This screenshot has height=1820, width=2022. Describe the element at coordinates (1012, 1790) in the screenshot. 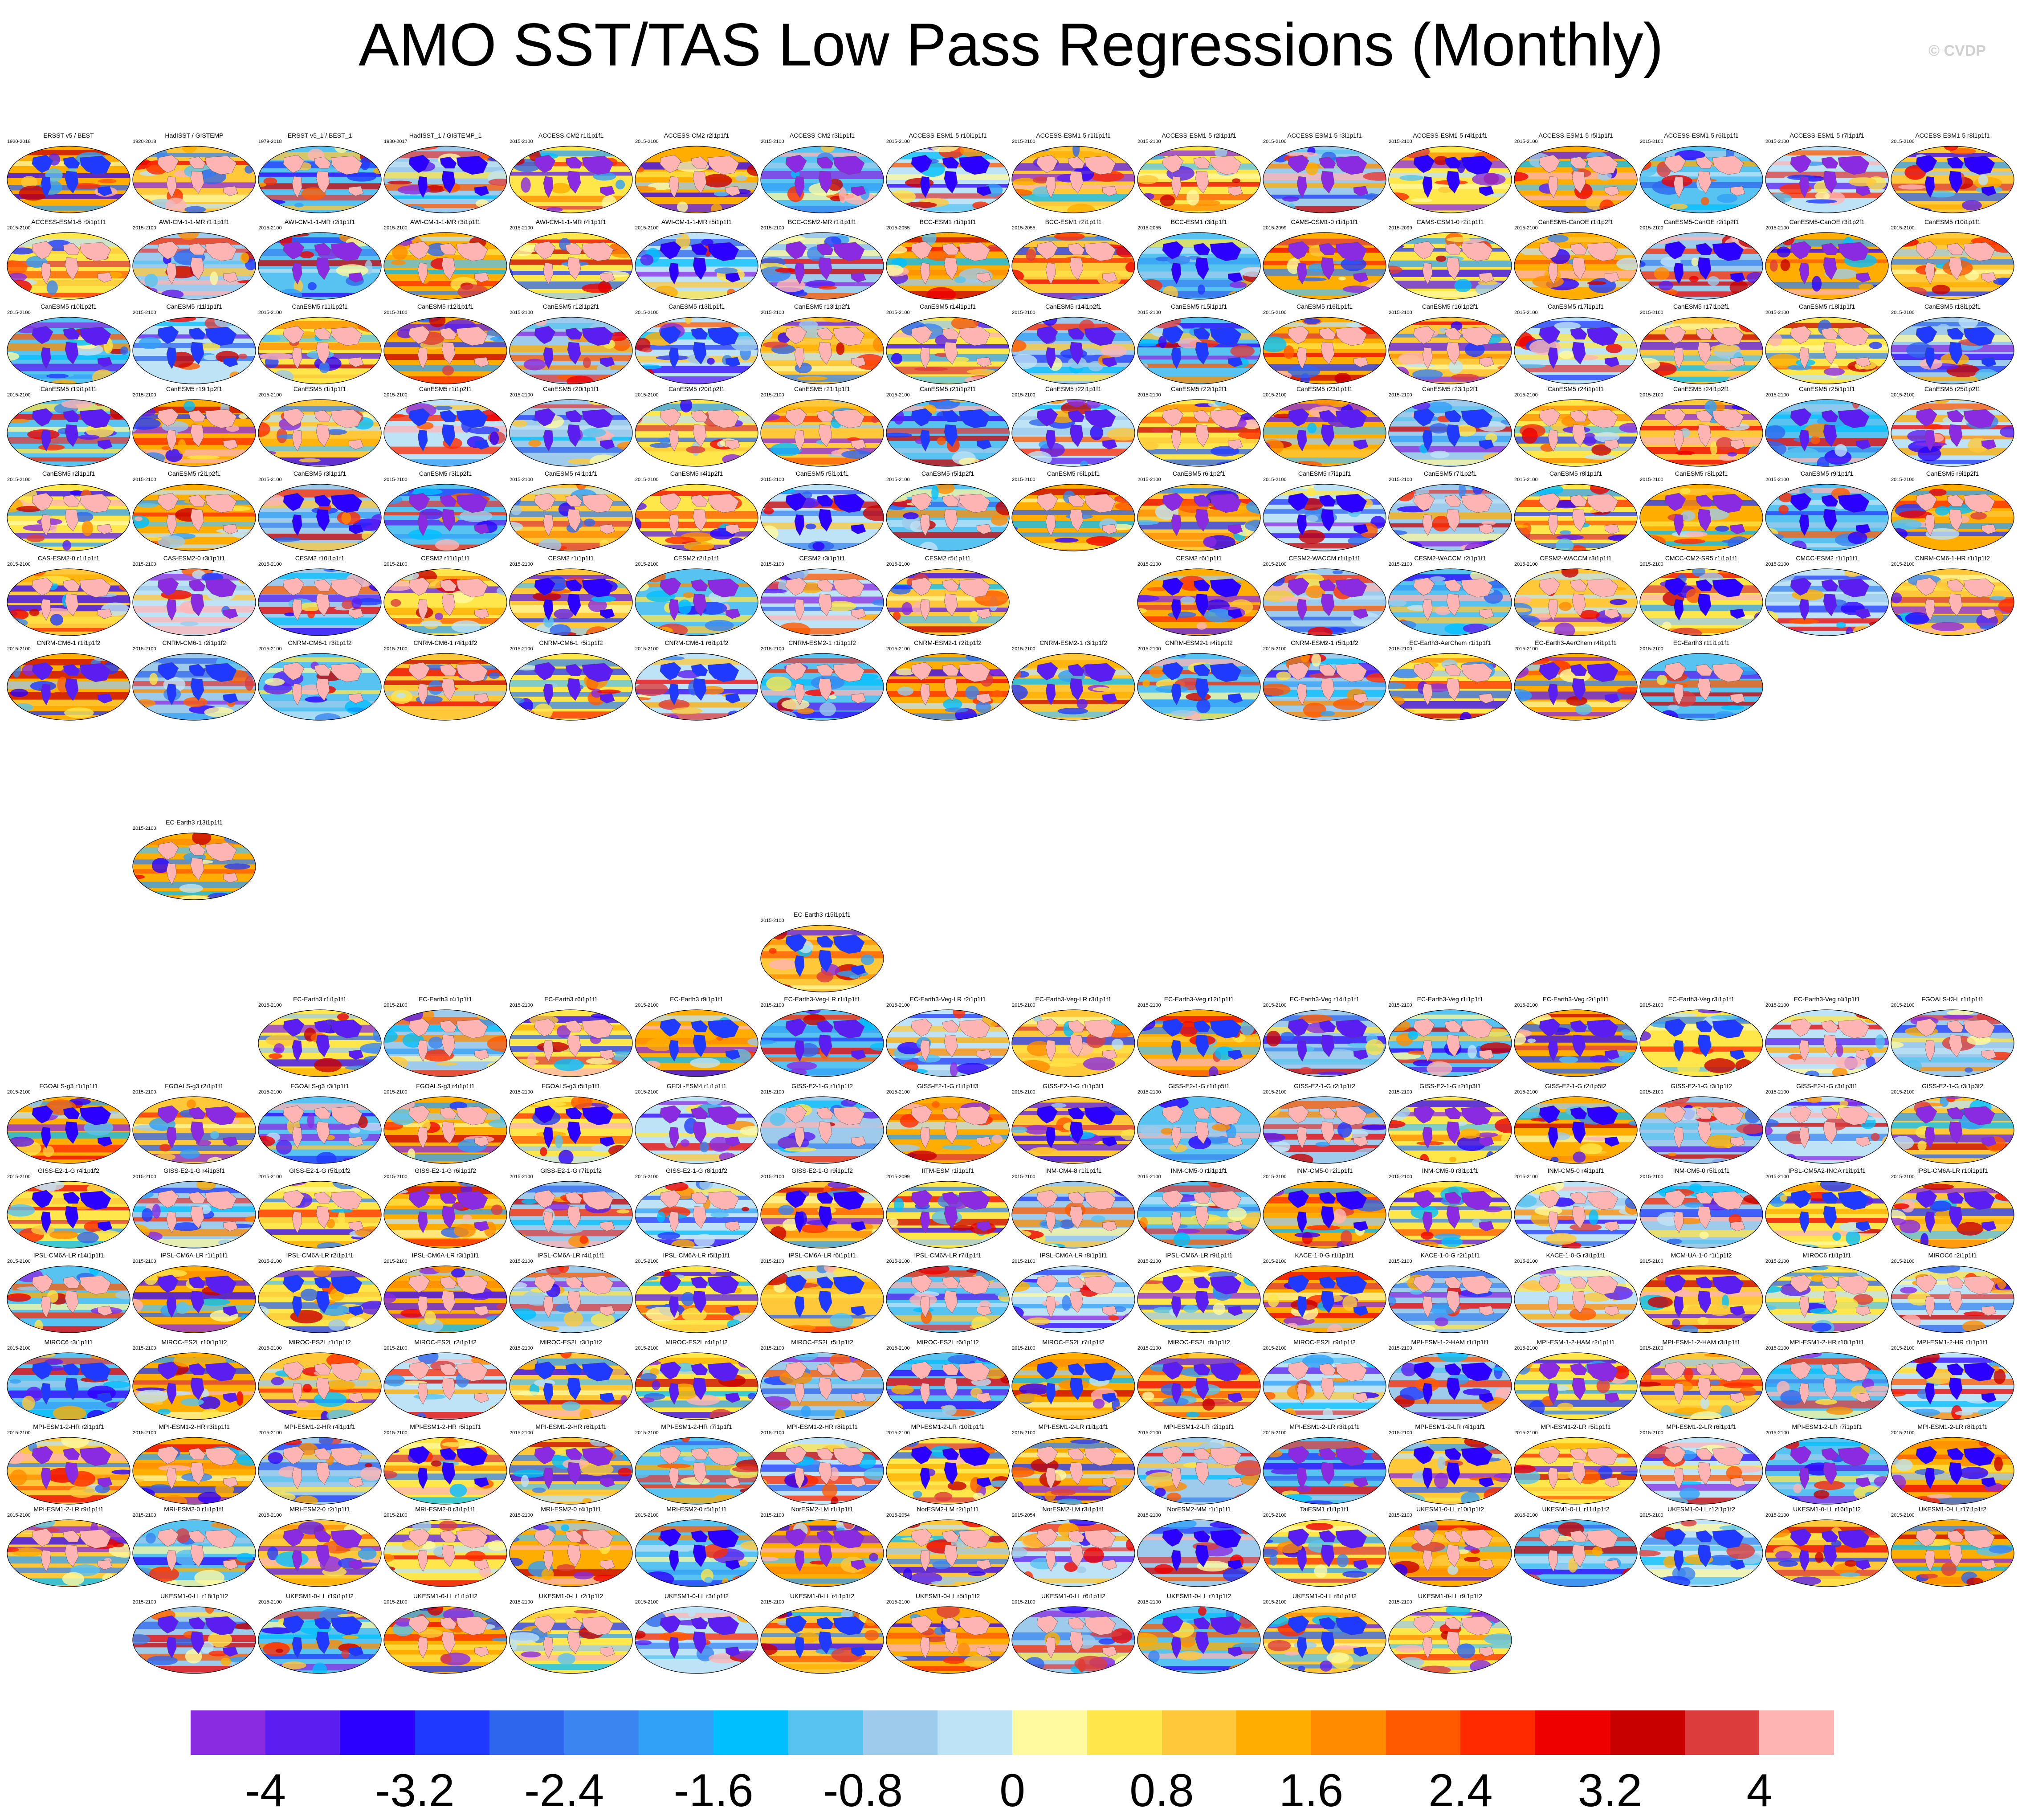

I see `colorbar-tick-label: 0` at that location.